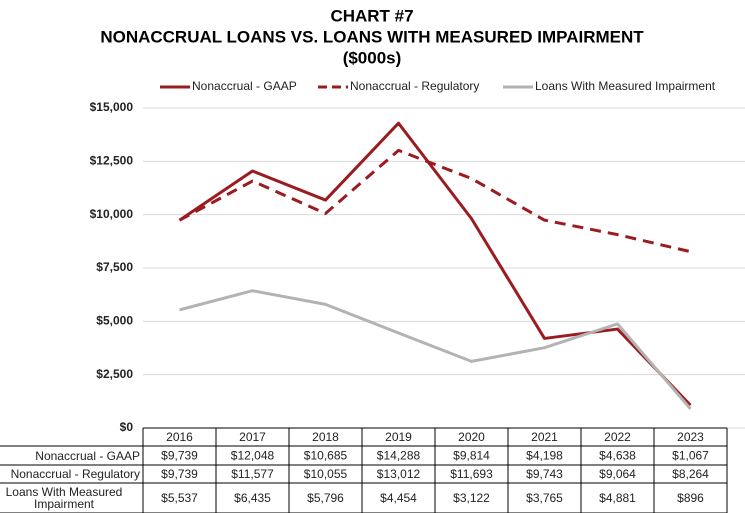 The height and width of the screenshot is (513, 745). Describe the element at coordinates (325, 437) in the screenshot. I see `x-tick-label: 2018` at that location.